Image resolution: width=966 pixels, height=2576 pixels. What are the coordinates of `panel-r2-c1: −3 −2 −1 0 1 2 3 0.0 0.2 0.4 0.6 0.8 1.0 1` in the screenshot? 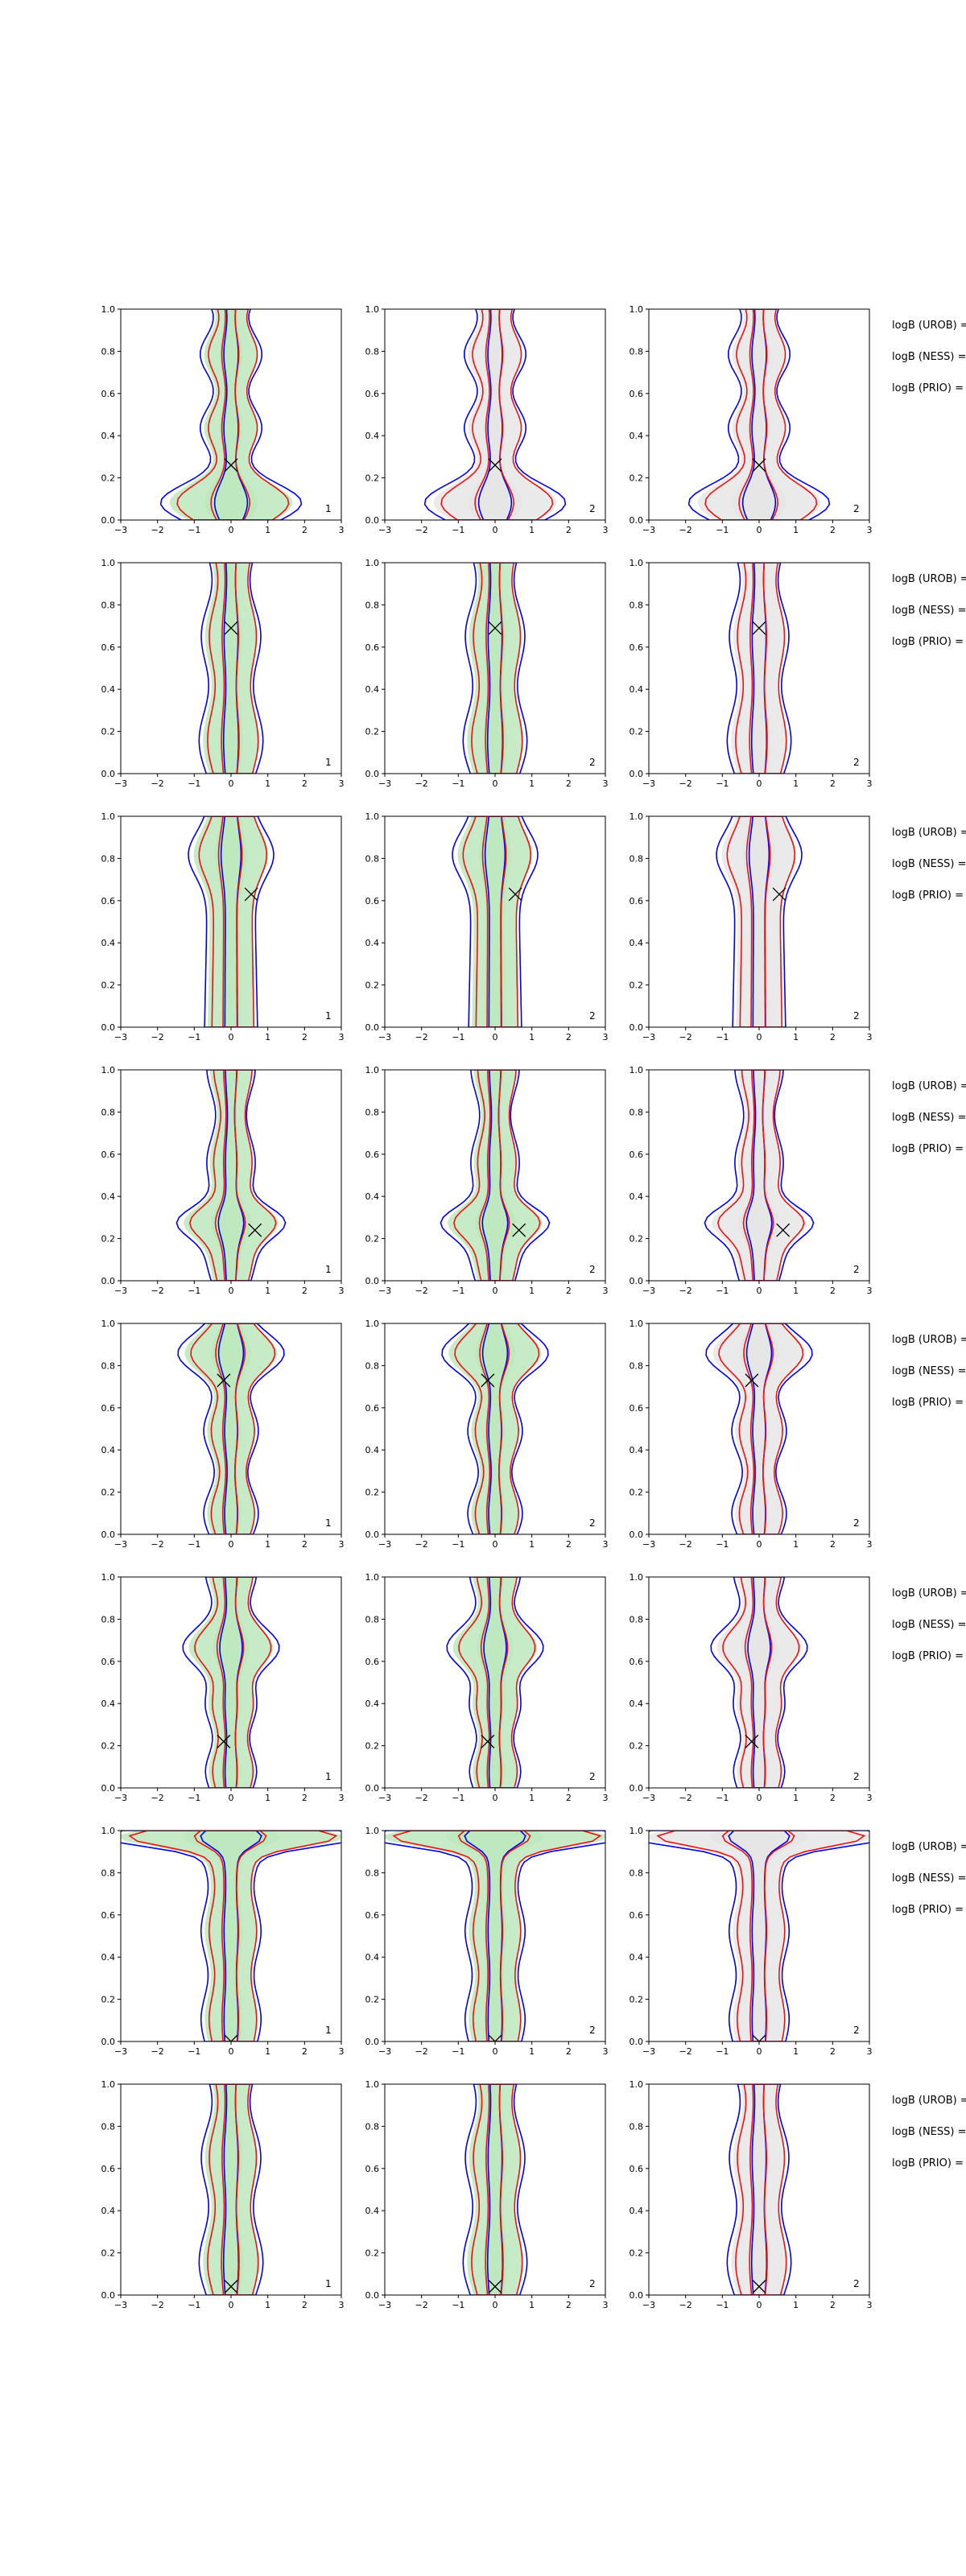 It's located at (223, 673).